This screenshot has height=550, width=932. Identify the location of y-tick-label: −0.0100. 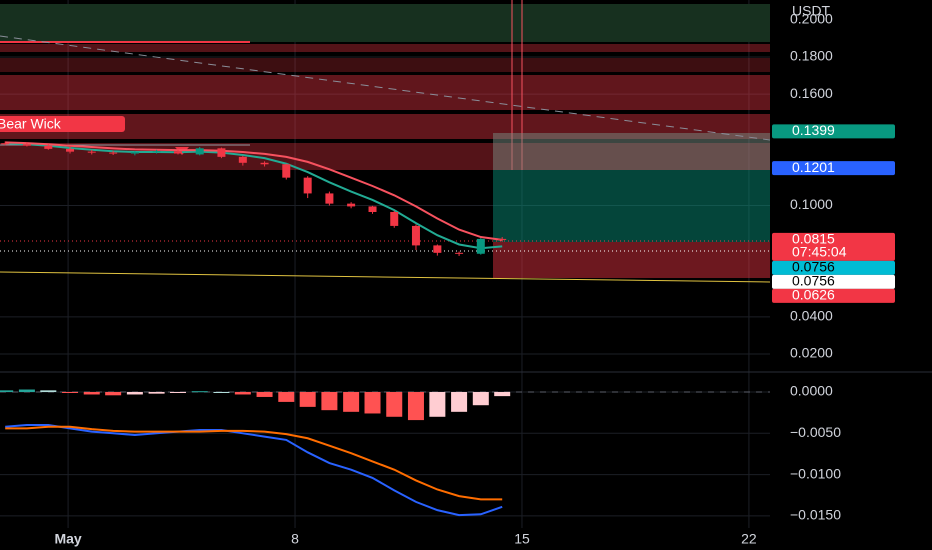
(815, 473).